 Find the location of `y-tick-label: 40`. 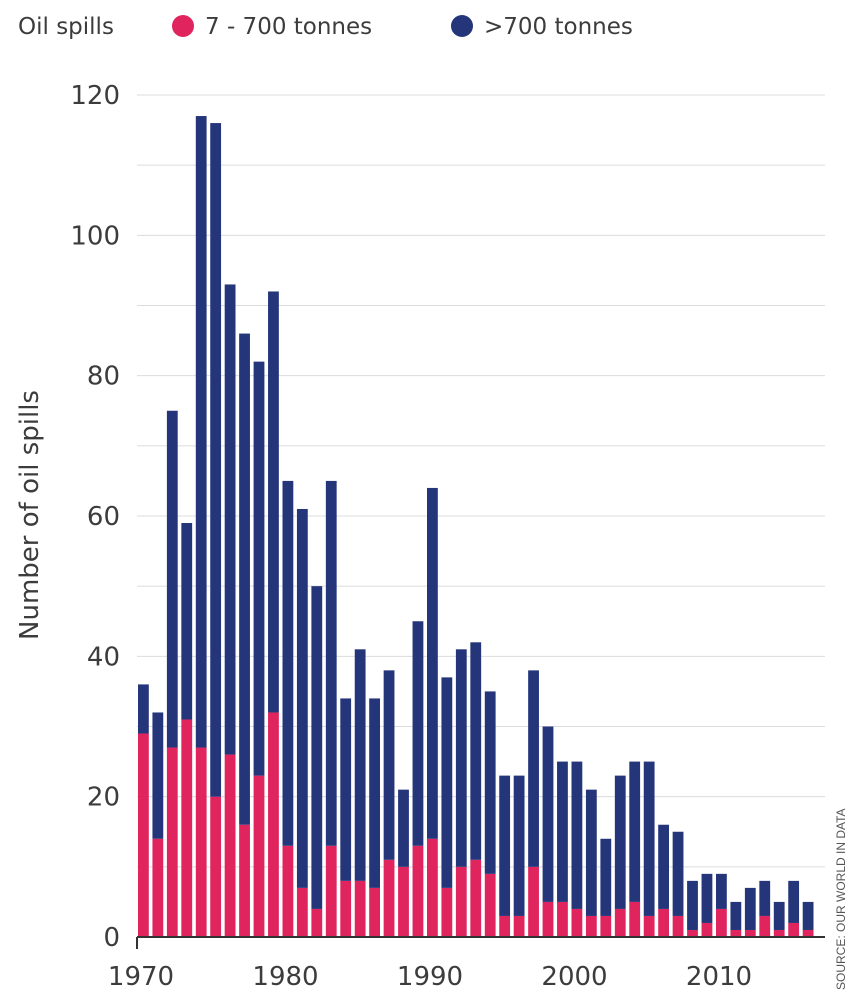

y-tick-label: 40 is located at coordinates (103, 657).